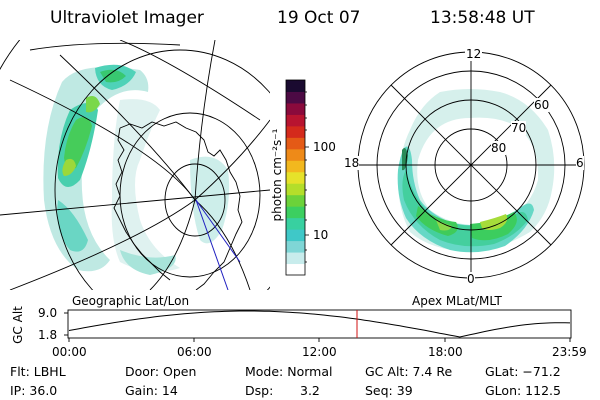 This screenshot has height=400, width=600. I want to click on altitude-y-ticks, so click(66, 324).